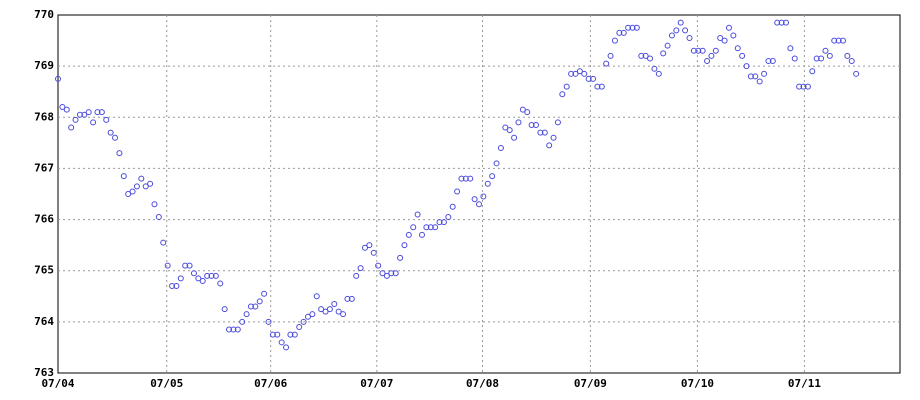 The image size is (920, 400). What do you see at coordinates (376, 383) in the screenshot?
I see `x-tick-label: 07/07` at bounding box center [376, 383].